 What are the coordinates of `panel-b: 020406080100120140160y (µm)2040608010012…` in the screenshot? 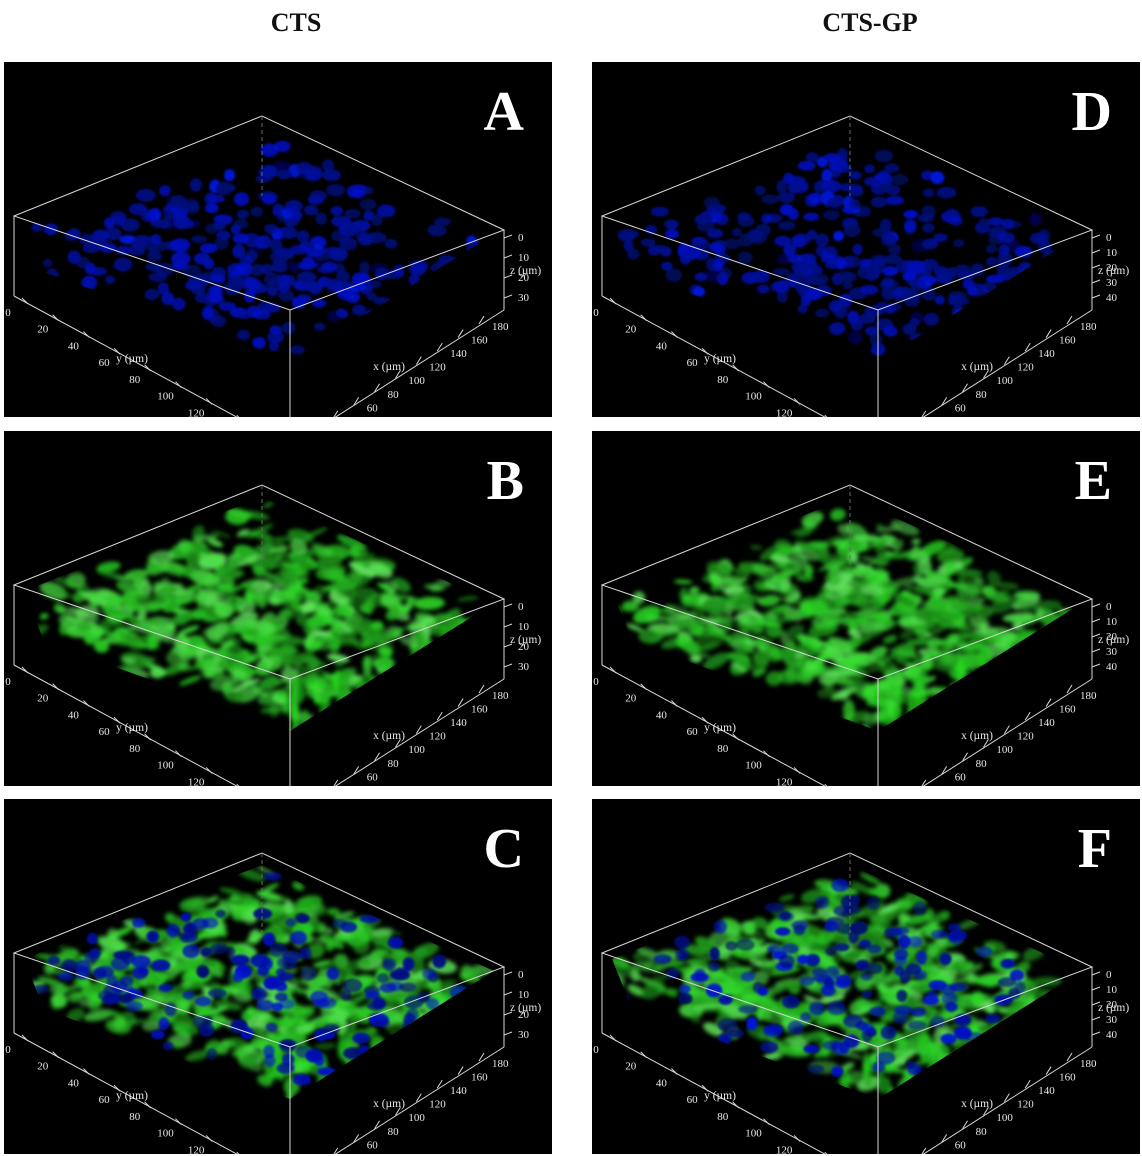 It's located at (278, 608).